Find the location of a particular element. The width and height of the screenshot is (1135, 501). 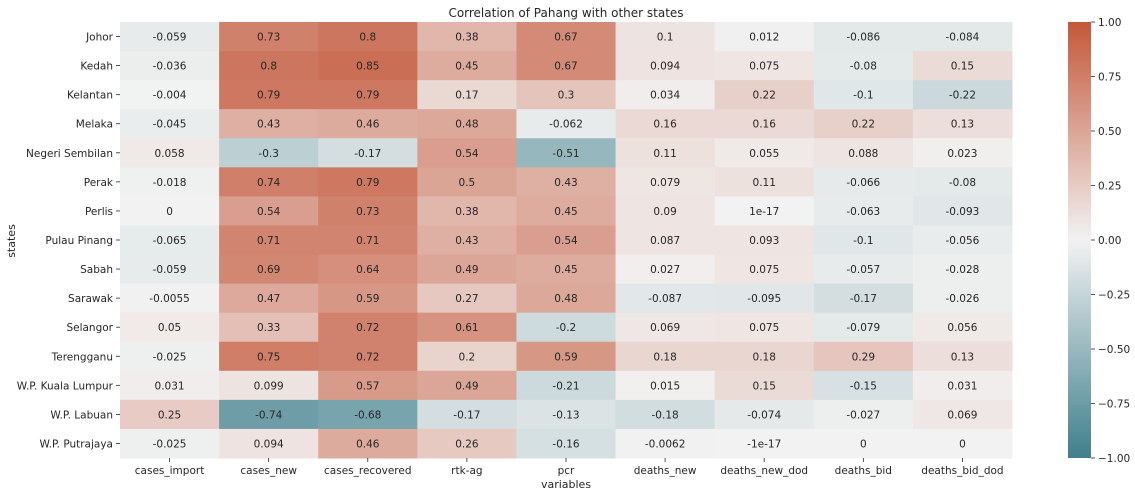

cell-value-label: -0.18 is located at coordinates (665, 415).